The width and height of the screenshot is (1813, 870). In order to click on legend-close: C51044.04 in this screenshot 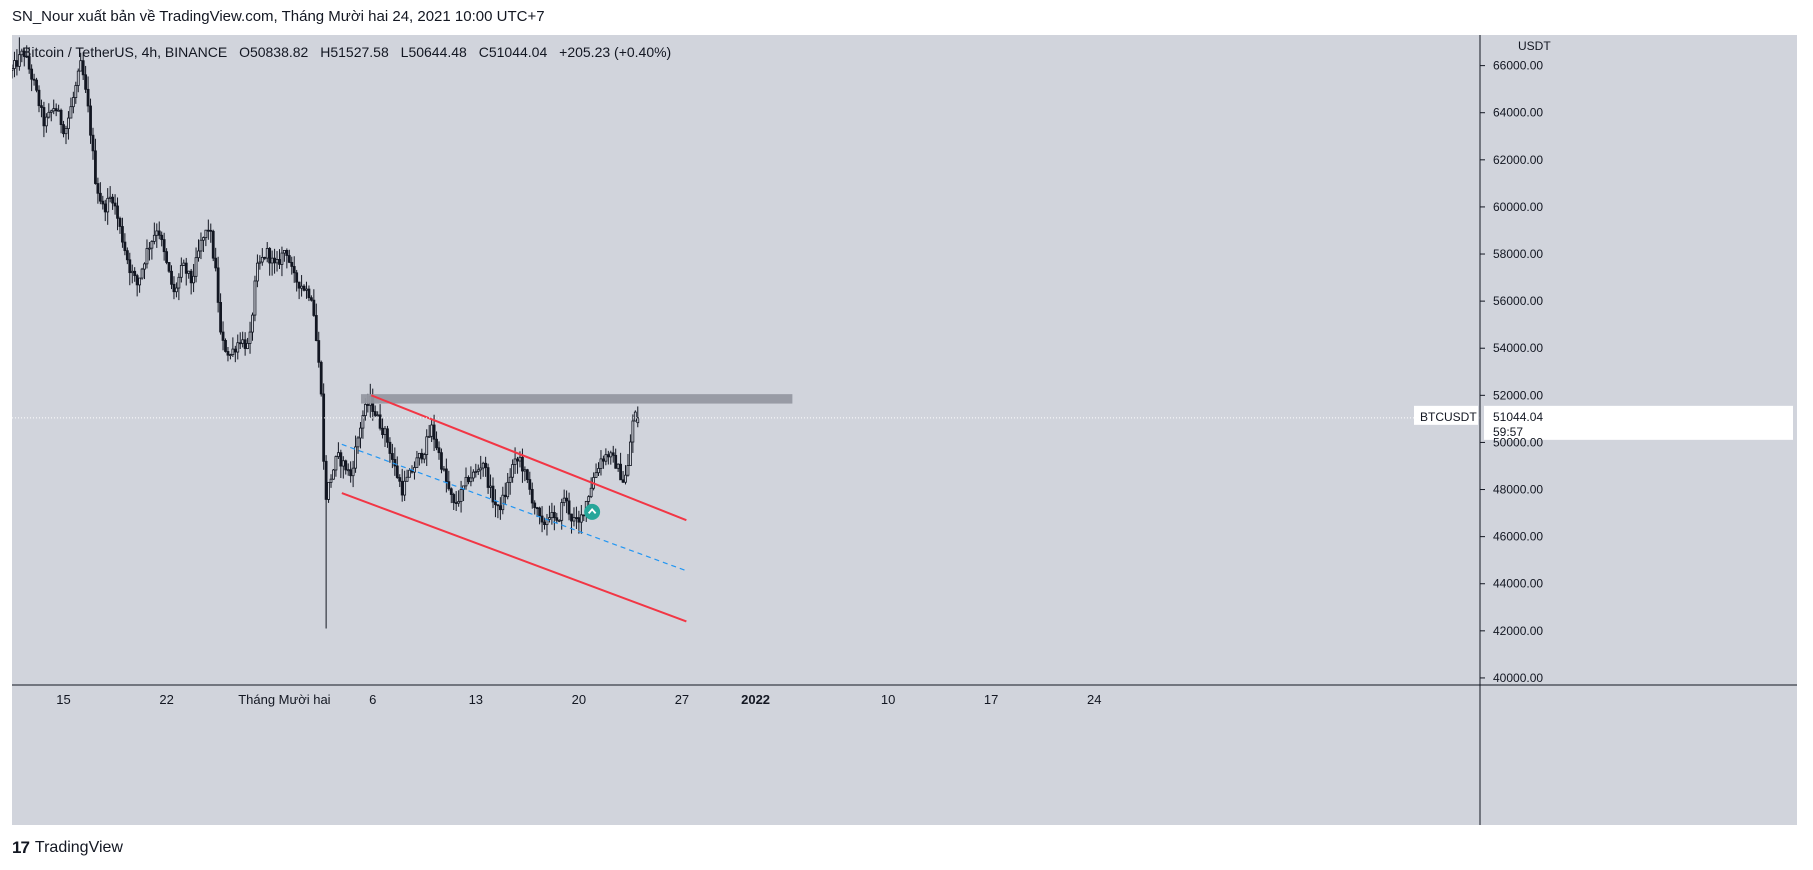, I will do `click(513, 52)`.